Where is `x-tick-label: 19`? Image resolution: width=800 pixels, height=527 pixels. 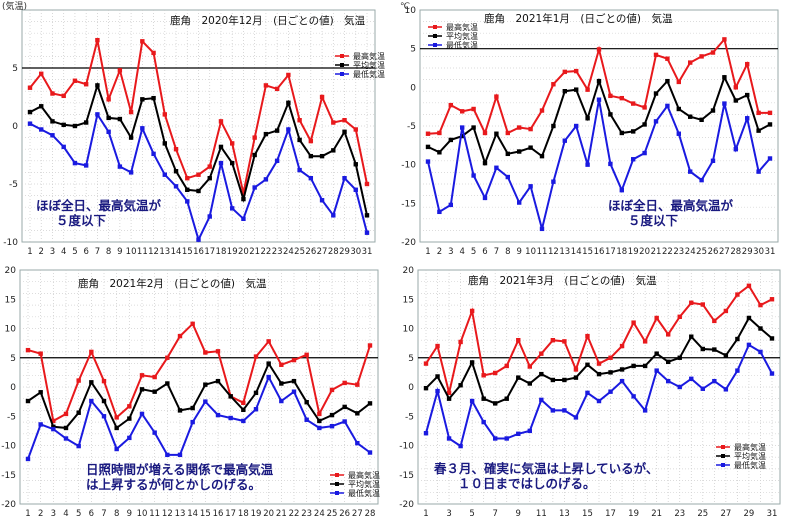
x-tick-label: 19 is located at coordinates (633, 252).